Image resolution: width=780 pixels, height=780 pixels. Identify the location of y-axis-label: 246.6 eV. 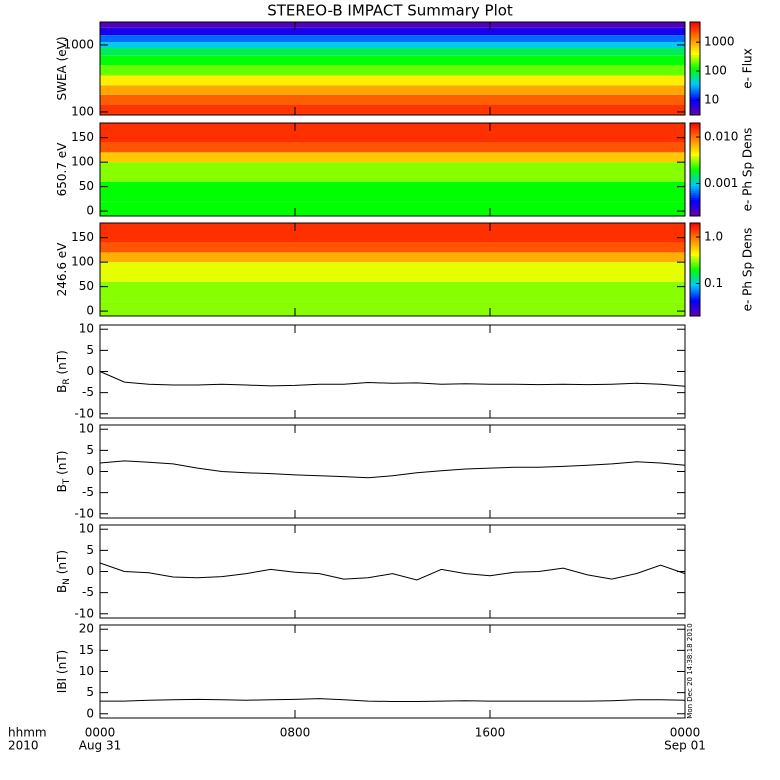
(62, 269).